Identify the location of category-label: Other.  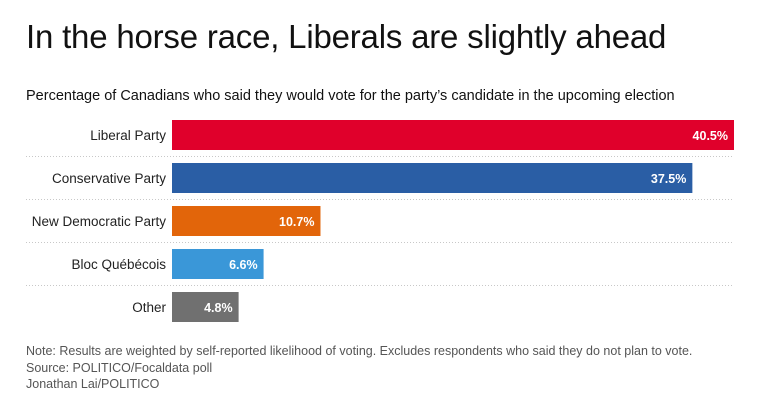
(149, 307).